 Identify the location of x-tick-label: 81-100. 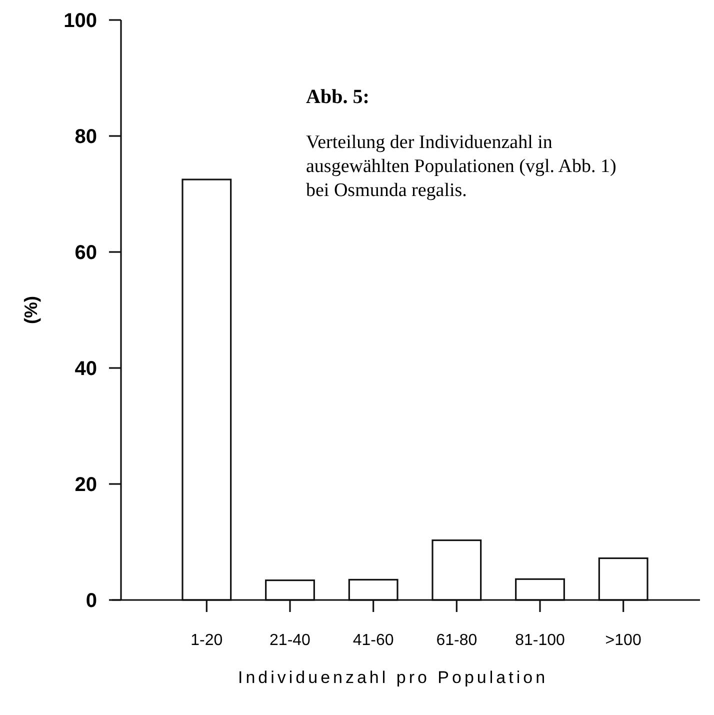
(540, 640).